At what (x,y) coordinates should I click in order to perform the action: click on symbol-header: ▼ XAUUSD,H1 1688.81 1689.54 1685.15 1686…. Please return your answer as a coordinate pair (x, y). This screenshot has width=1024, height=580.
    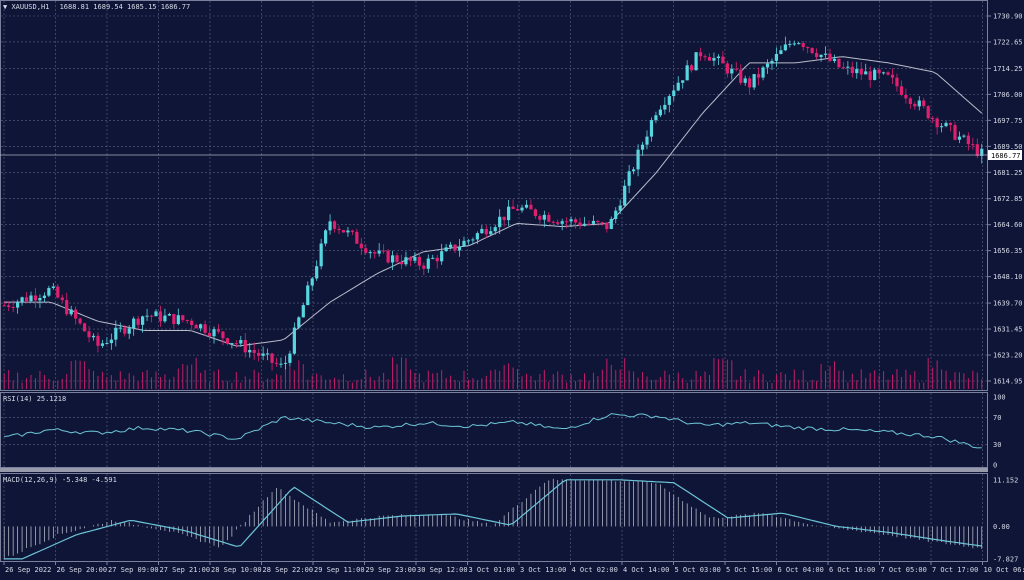
    Looking at the image, I should click on (96, 7).